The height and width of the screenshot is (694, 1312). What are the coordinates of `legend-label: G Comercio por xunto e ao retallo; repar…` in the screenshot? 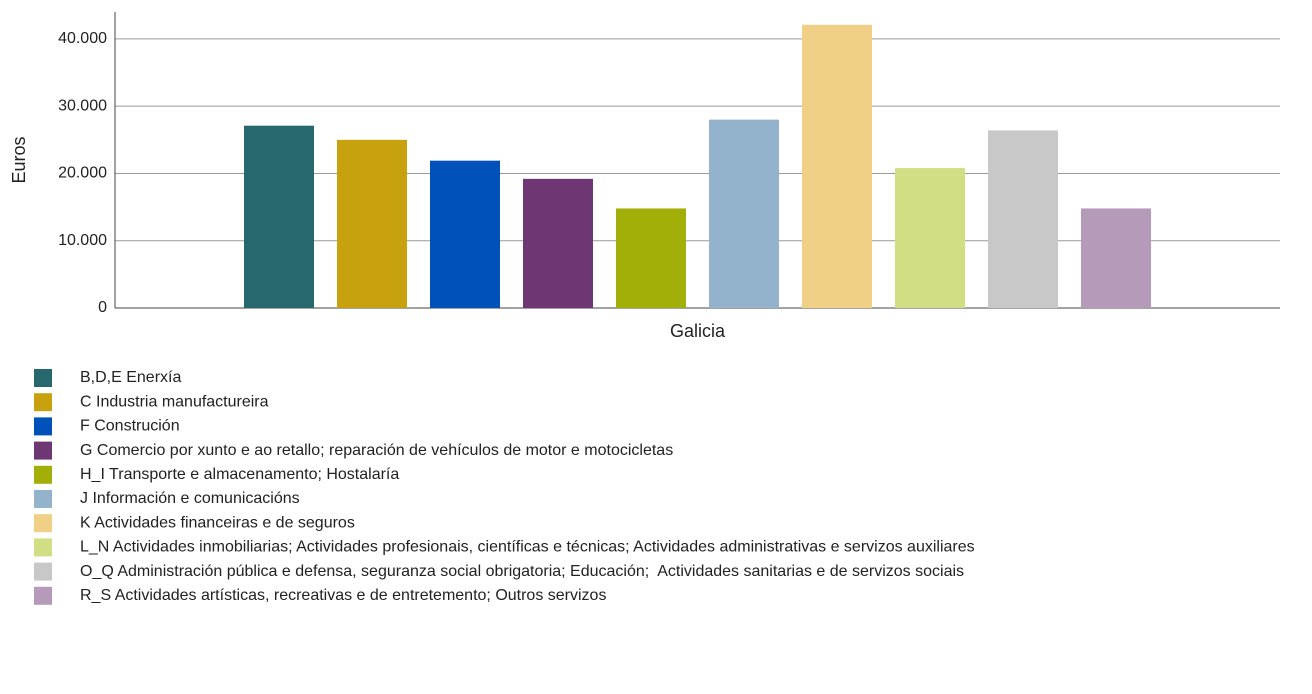 It's located at (376, 450).